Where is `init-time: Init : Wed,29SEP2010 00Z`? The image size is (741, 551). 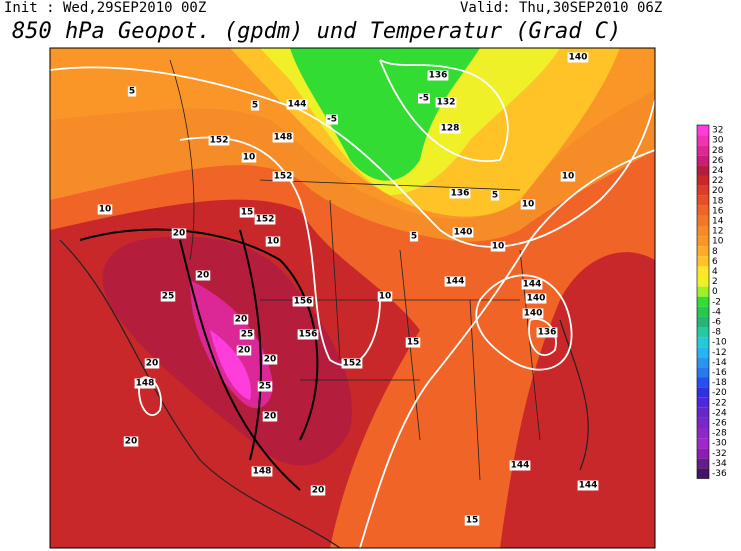
init-time: Init : Wed,29SEP2010 00Z is located at coordinates (105, 8).